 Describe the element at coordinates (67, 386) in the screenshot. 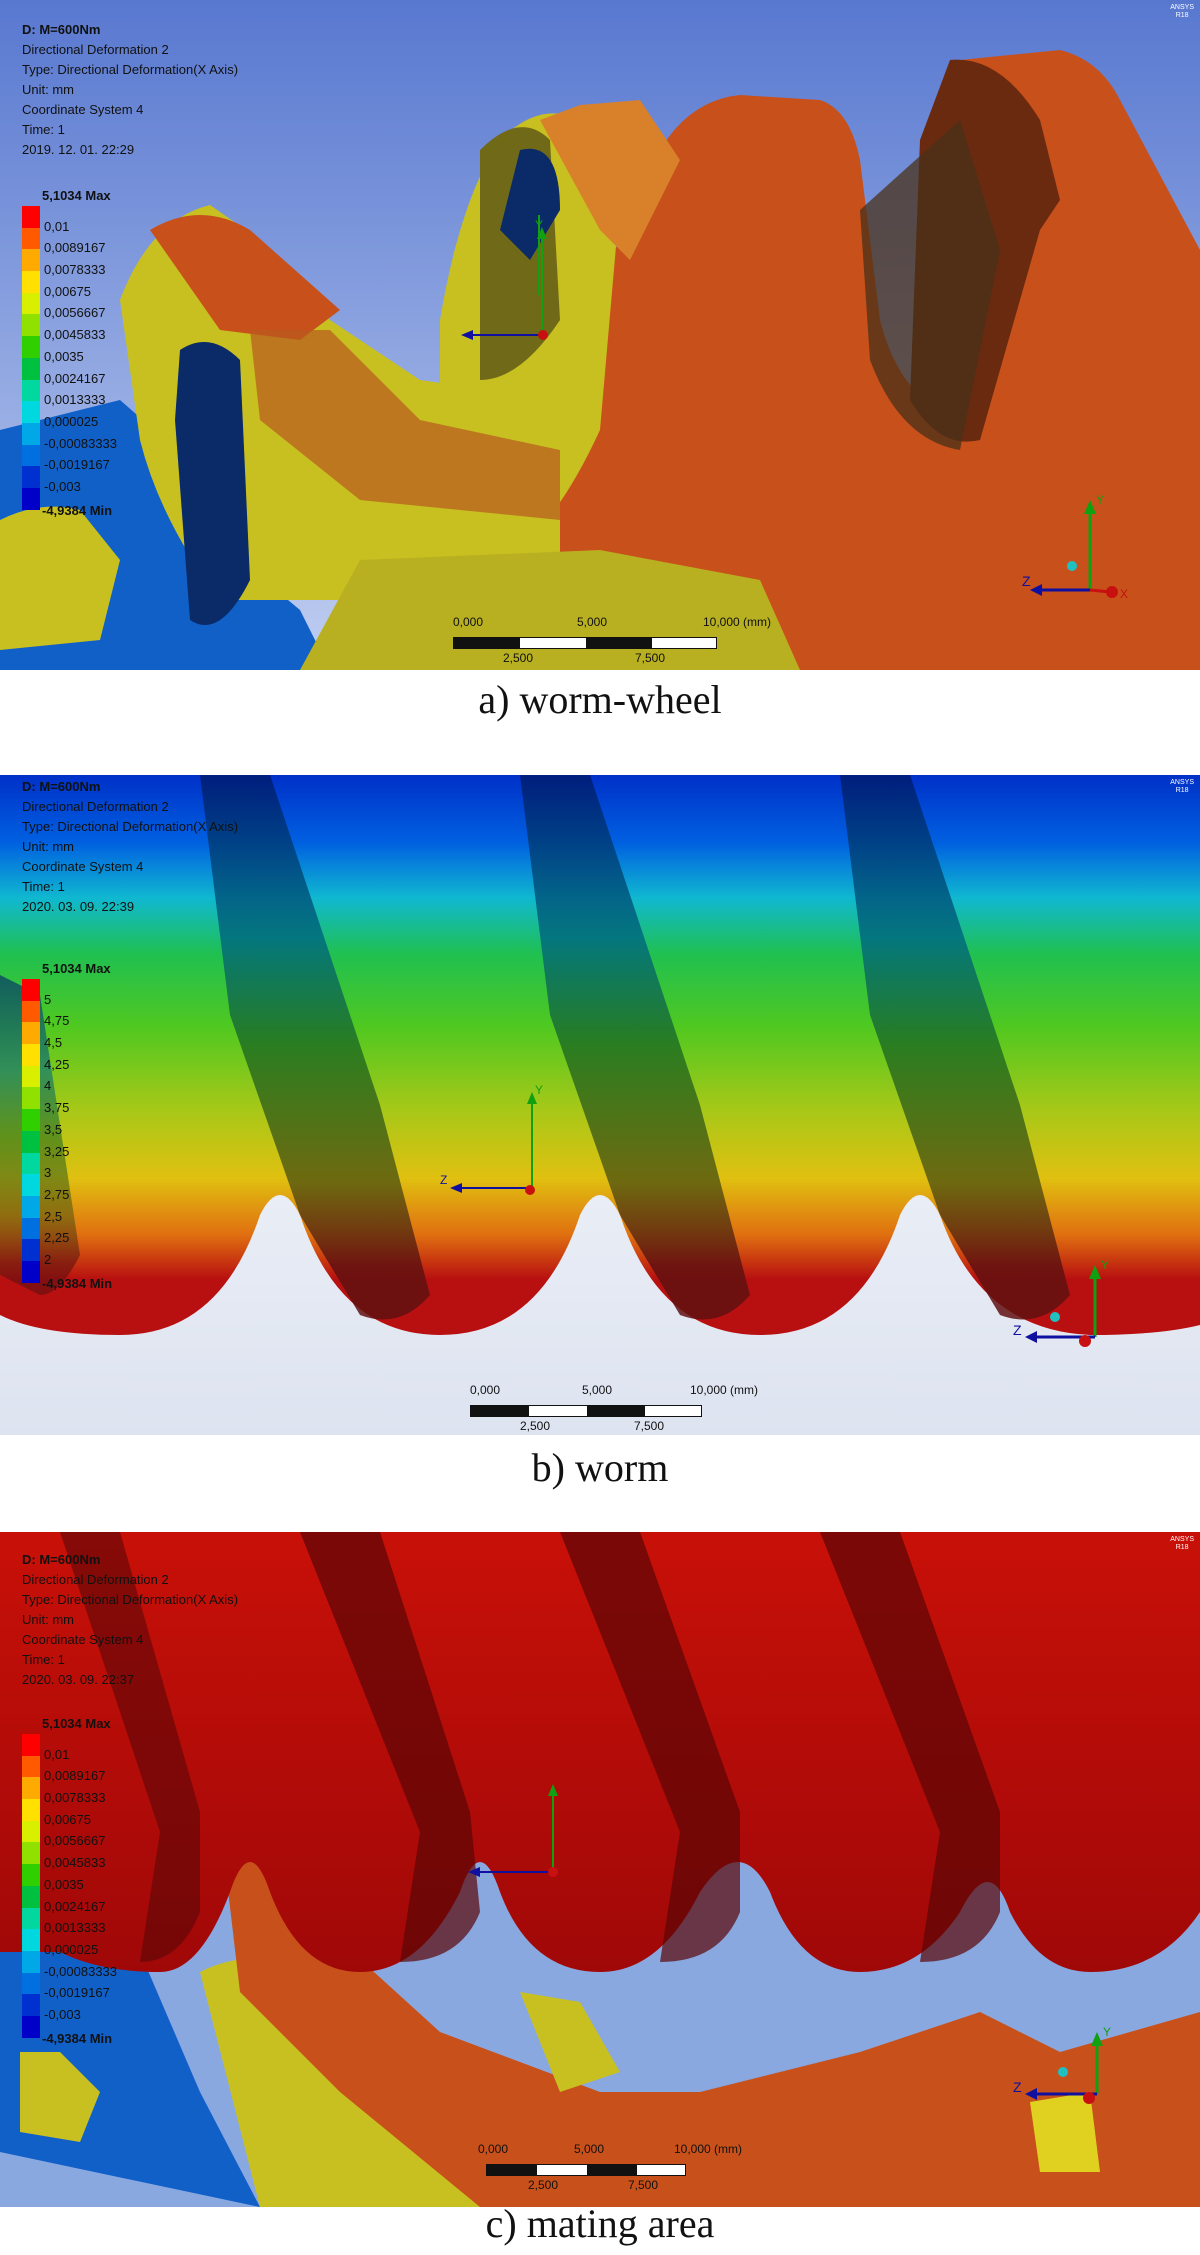

I see `legend-row: 0,0024167` at that location.